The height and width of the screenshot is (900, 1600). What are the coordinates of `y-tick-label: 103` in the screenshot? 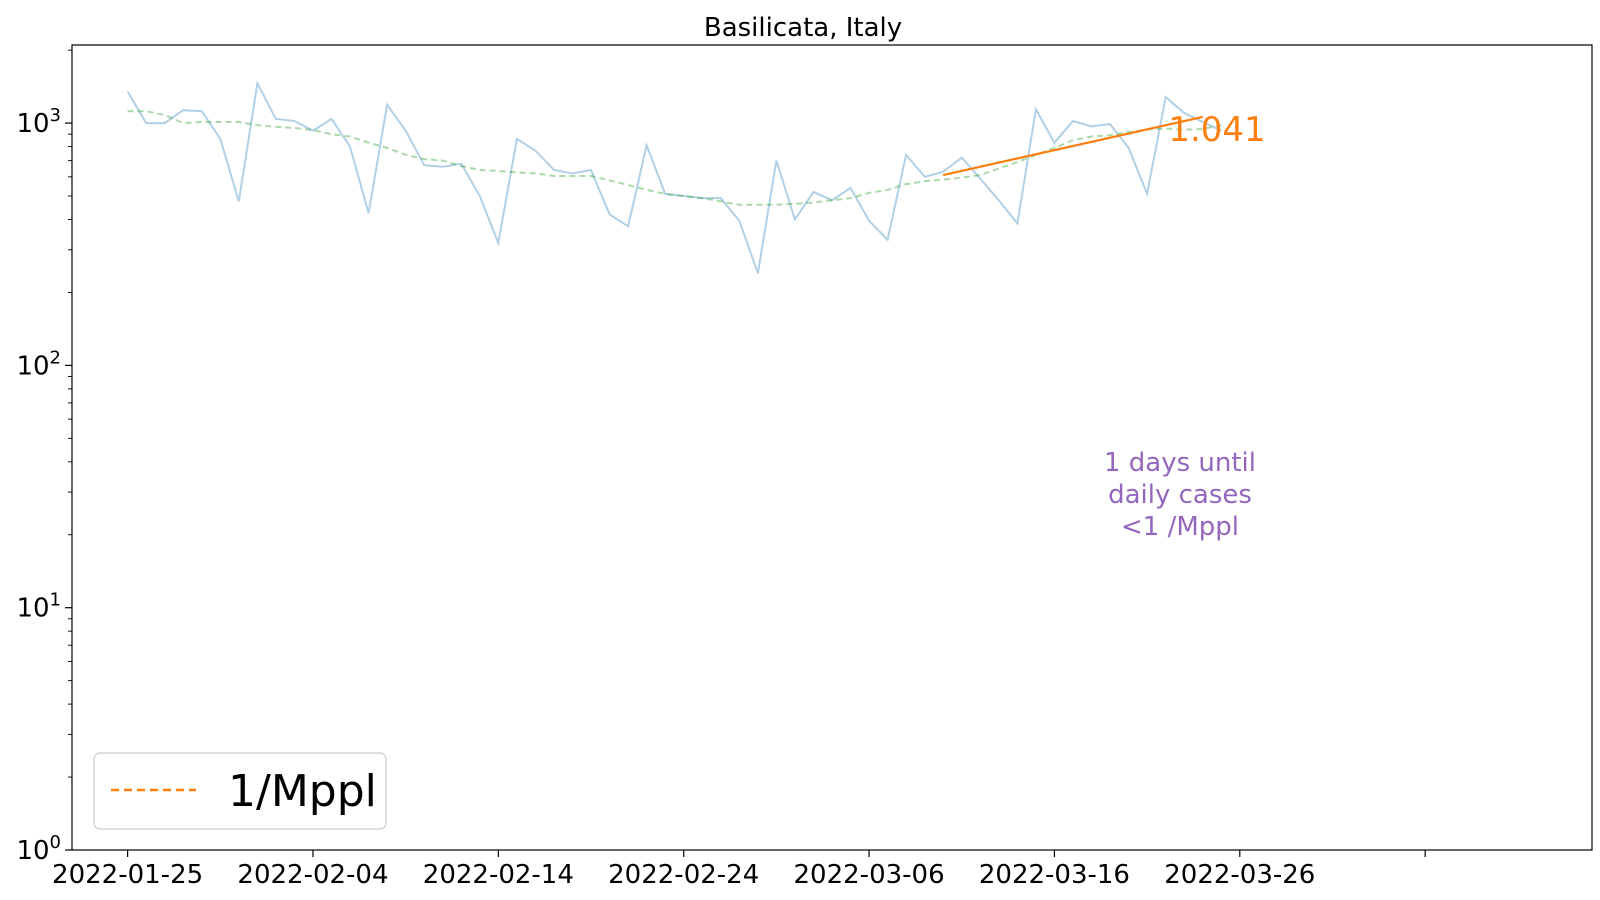 It's located at (38, 122).